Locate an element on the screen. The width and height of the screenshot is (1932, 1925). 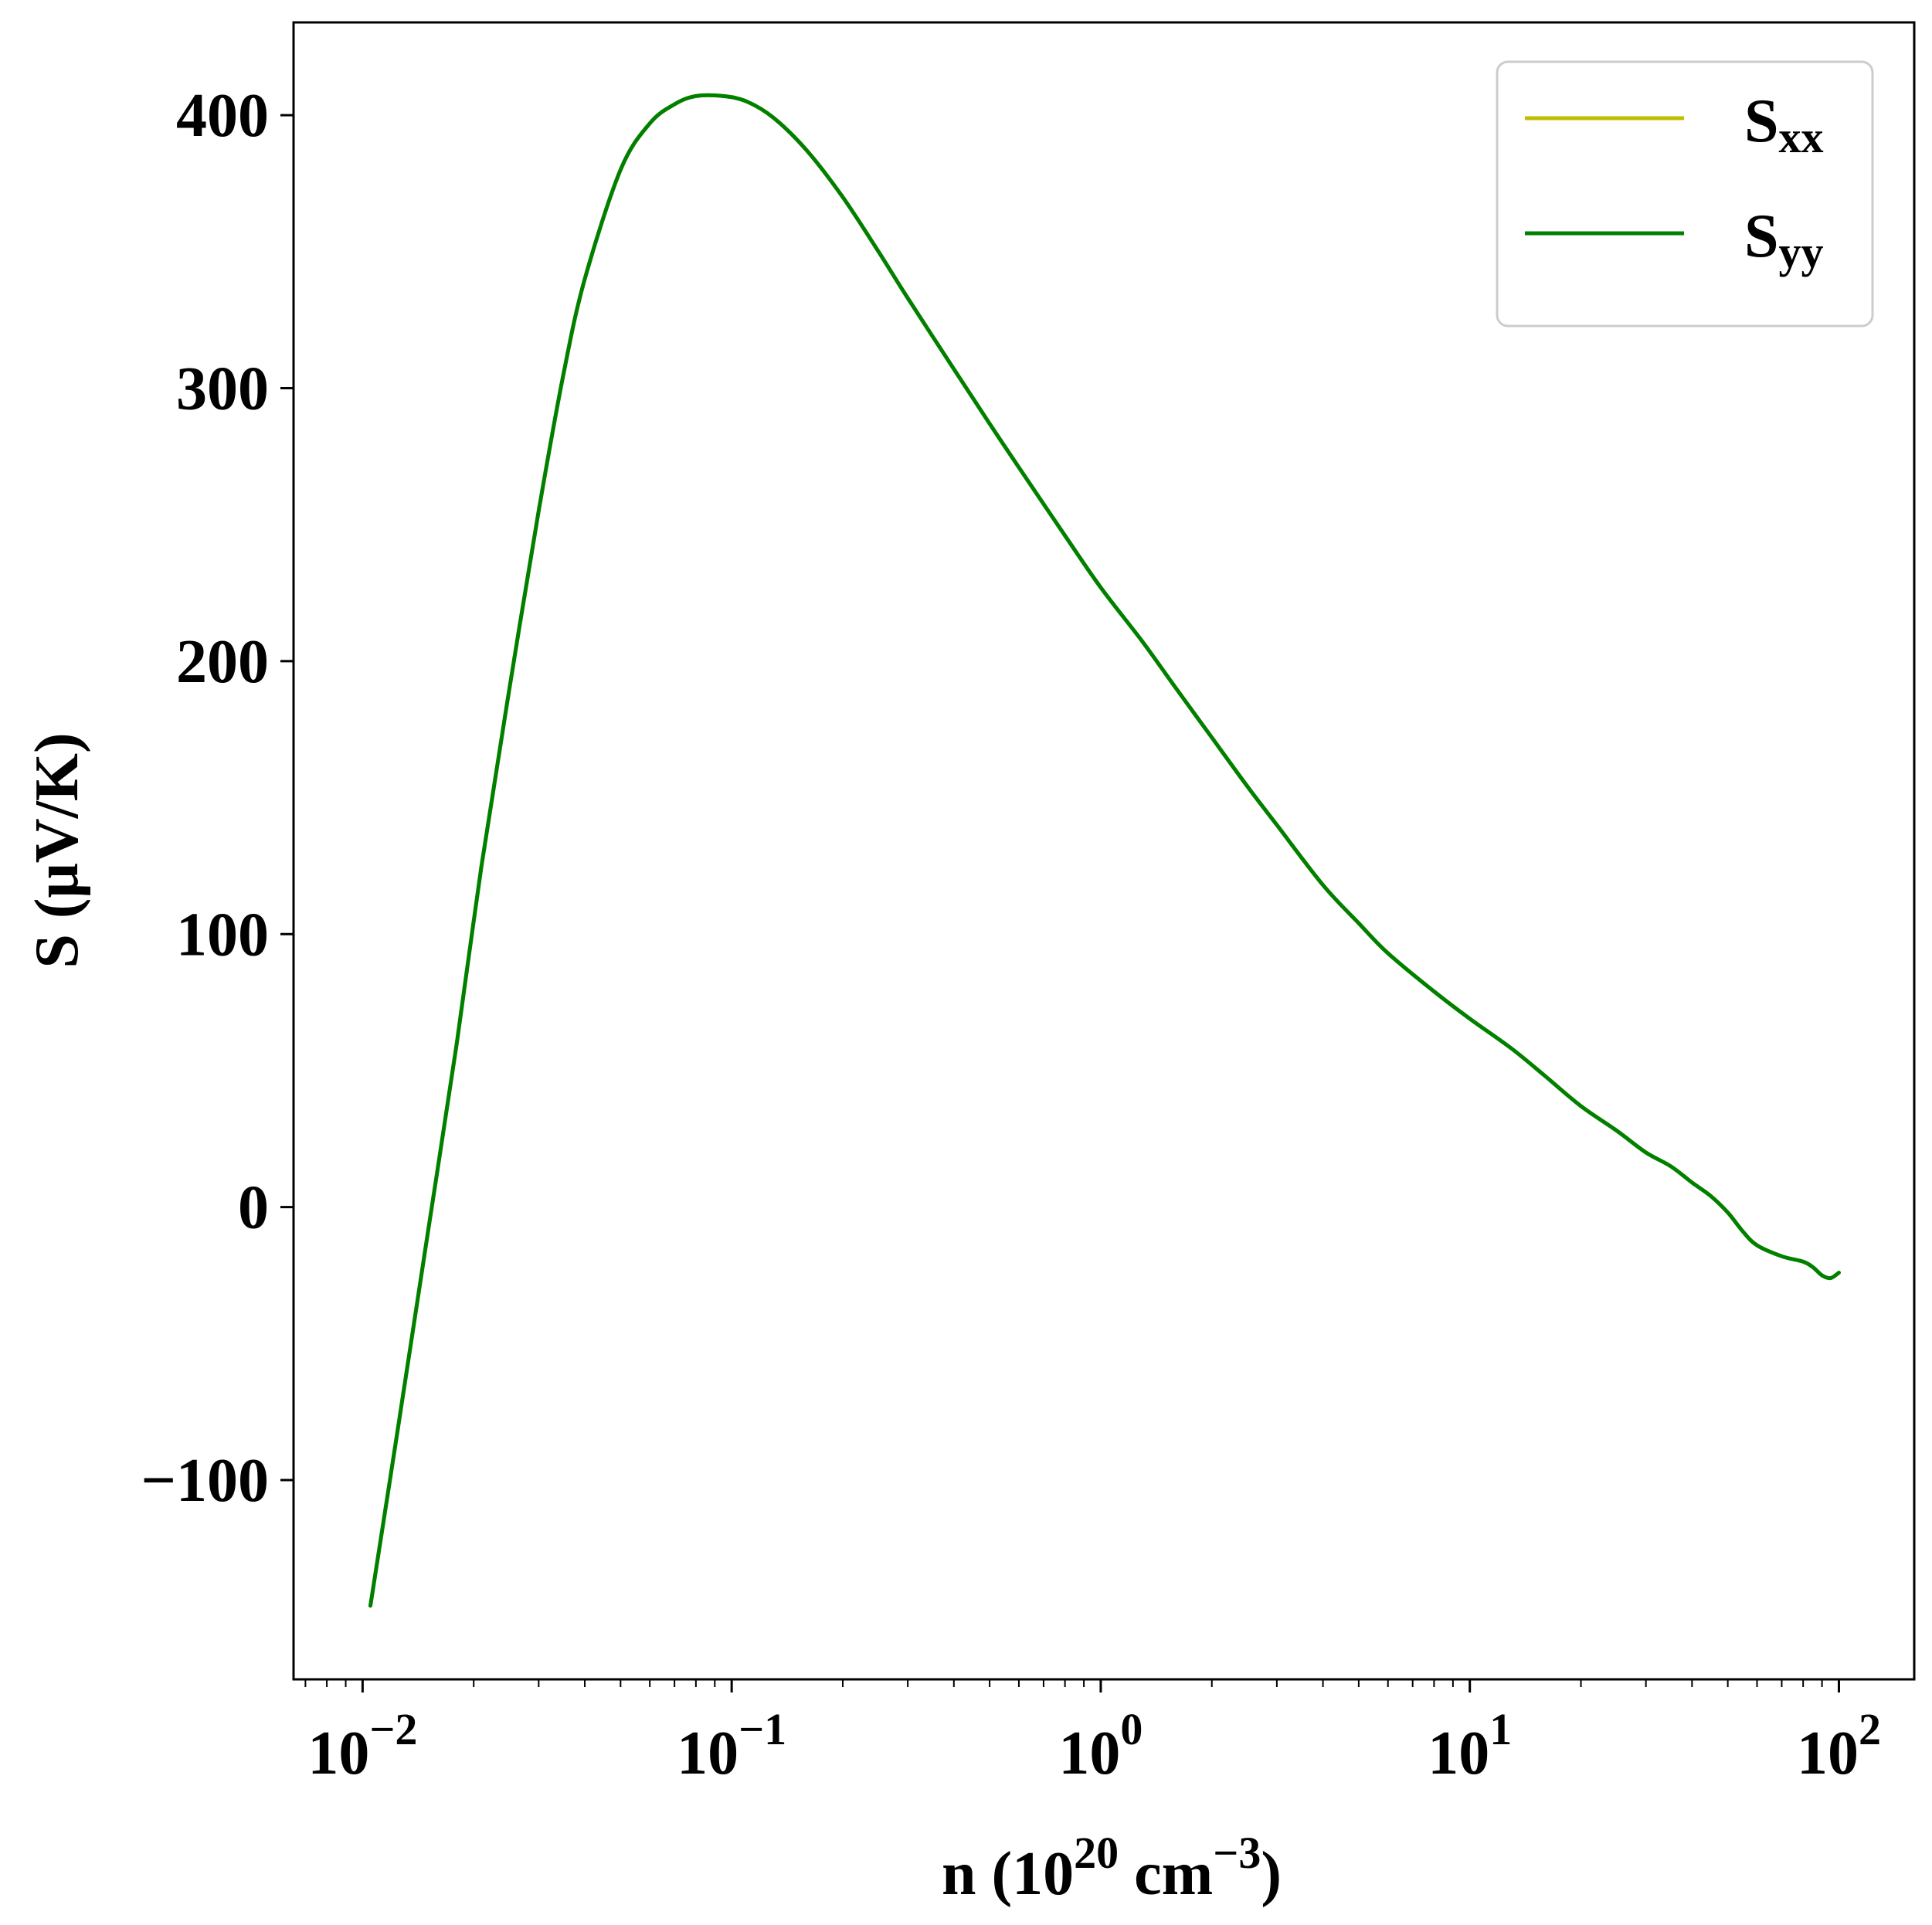
legend-label-syy-base: S is located at coordinates (1762, 236).